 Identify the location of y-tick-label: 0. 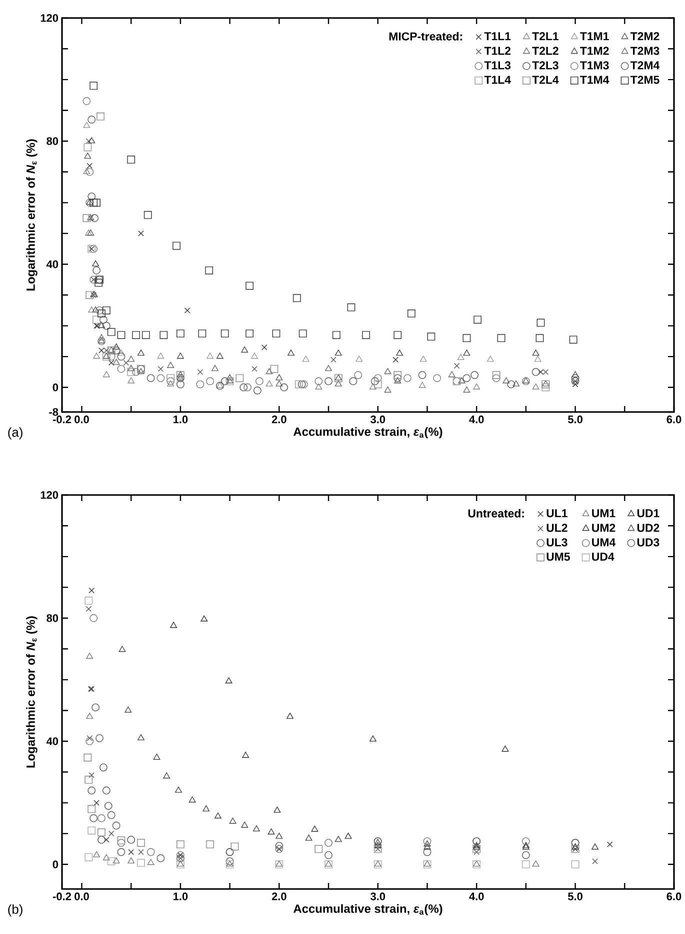
(55, 388).